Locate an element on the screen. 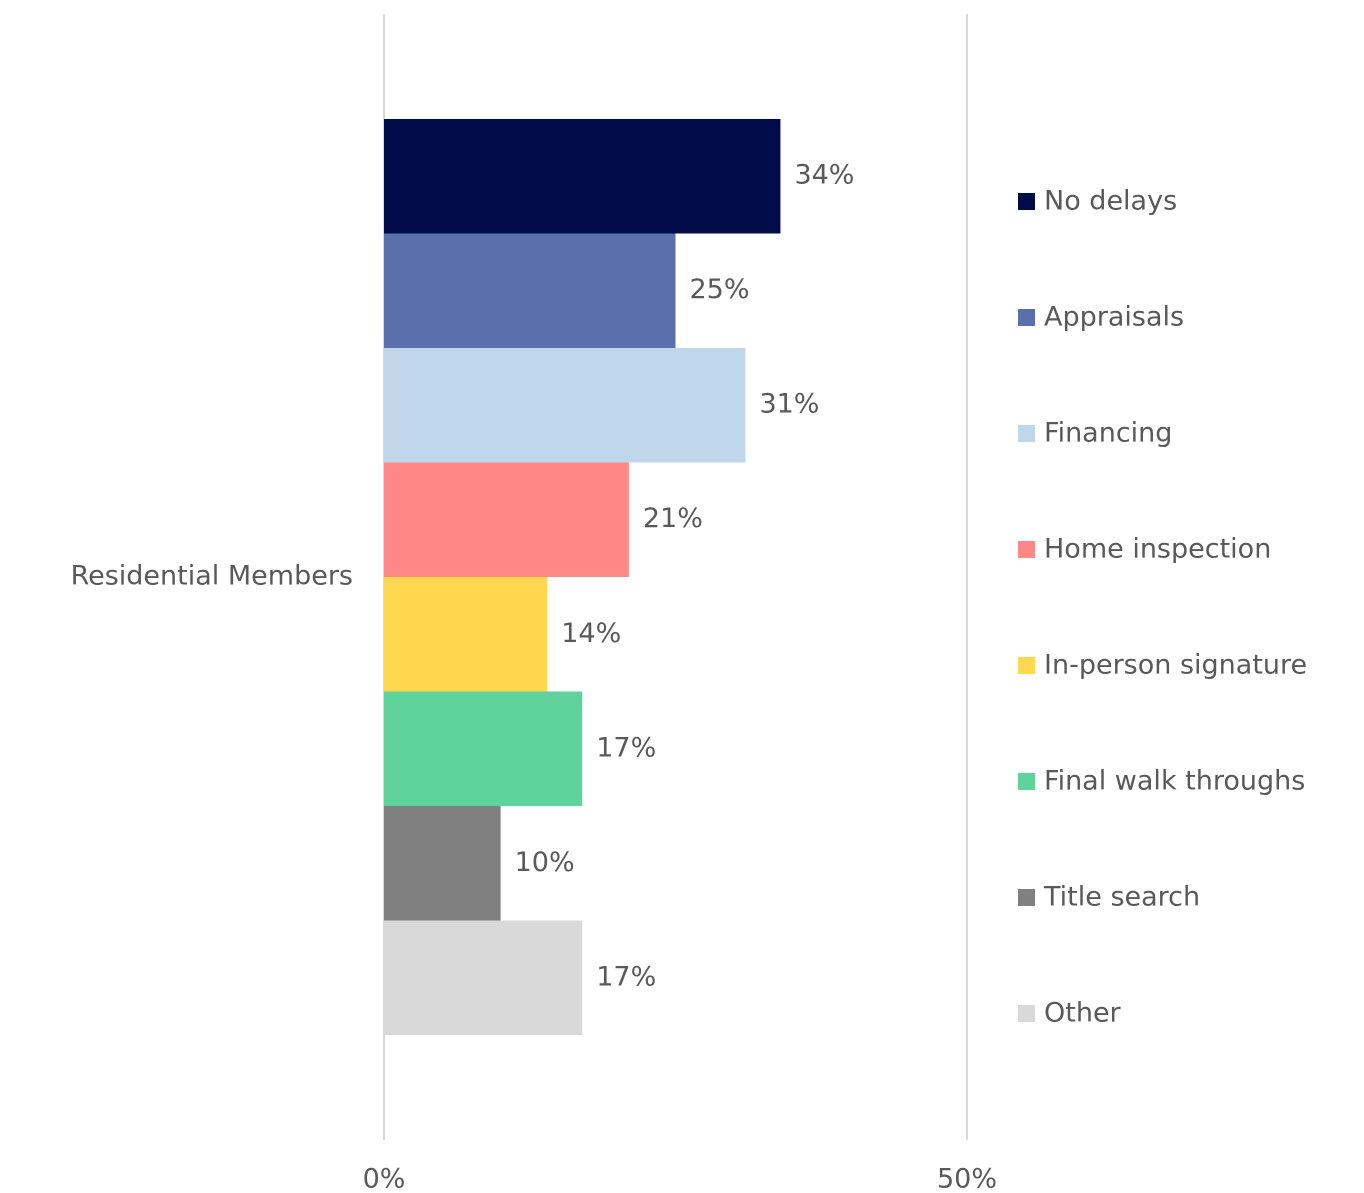 The width and height of the screenshot is (1364, 1193). data-label: 14% is located at coordinates (591, 633).